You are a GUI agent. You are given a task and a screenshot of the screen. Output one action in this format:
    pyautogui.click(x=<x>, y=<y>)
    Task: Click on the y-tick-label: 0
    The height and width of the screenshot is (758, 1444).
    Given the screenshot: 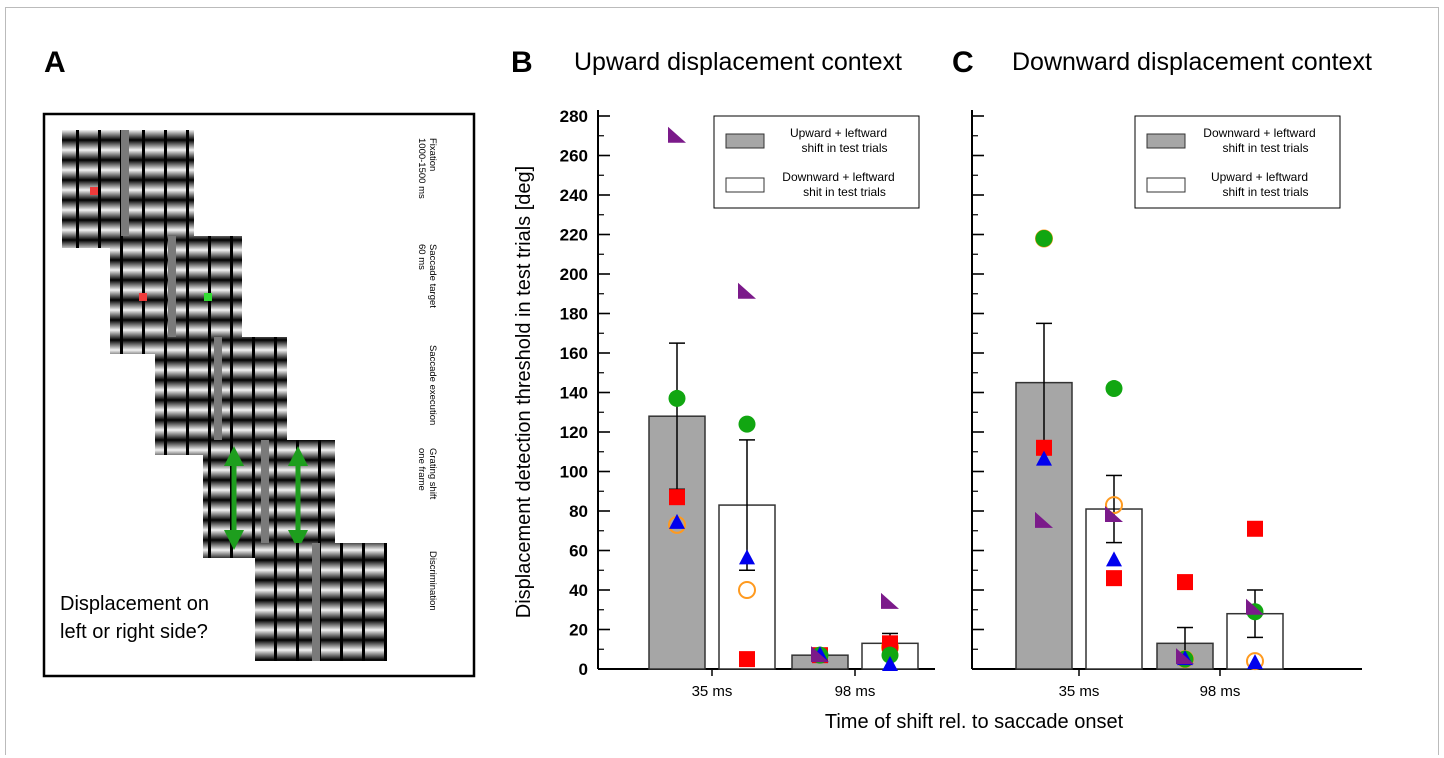 What is the action you would take?
    pyautogui.click(x=583, y=669)
    